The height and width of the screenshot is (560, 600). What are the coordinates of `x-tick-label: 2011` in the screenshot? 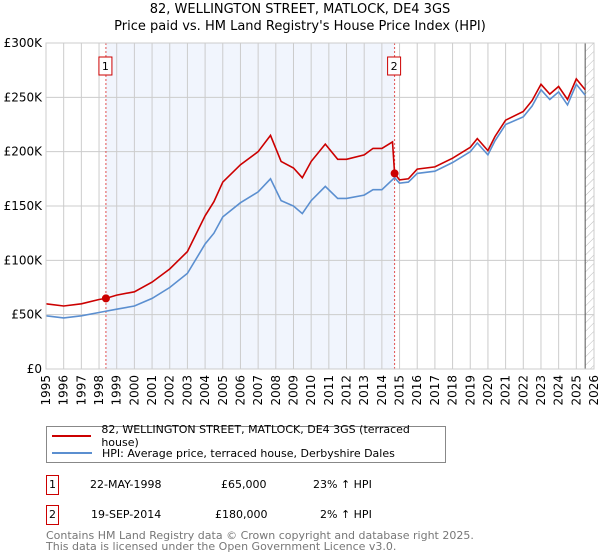 It's located at (329, 390).